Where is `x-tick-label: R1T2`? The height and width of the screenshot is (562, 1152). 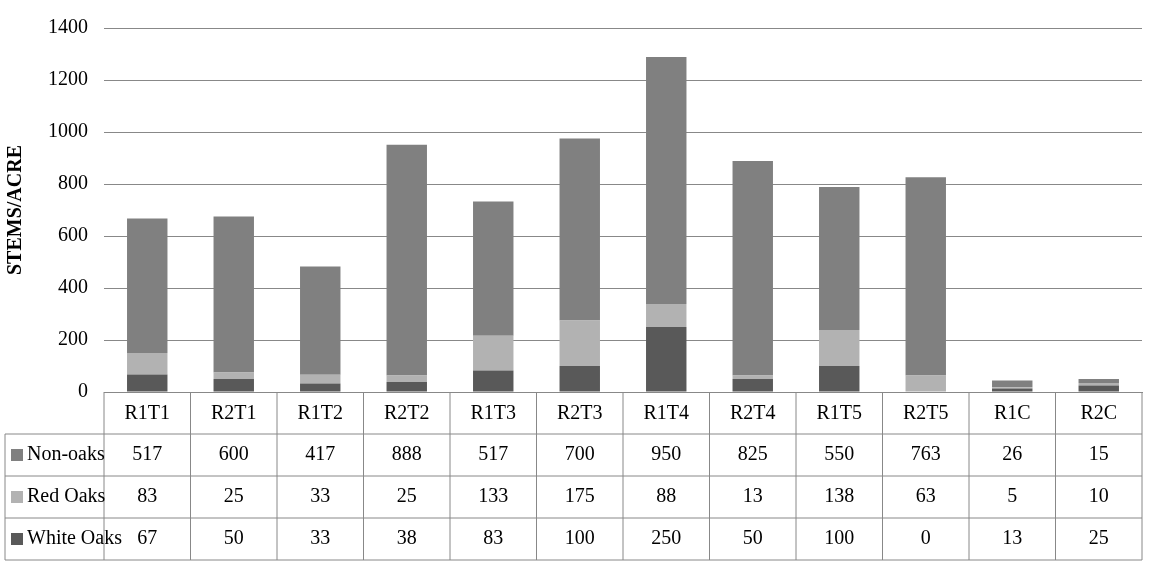
x-tick-label: R1T2 is located at coordinates (320, 412).